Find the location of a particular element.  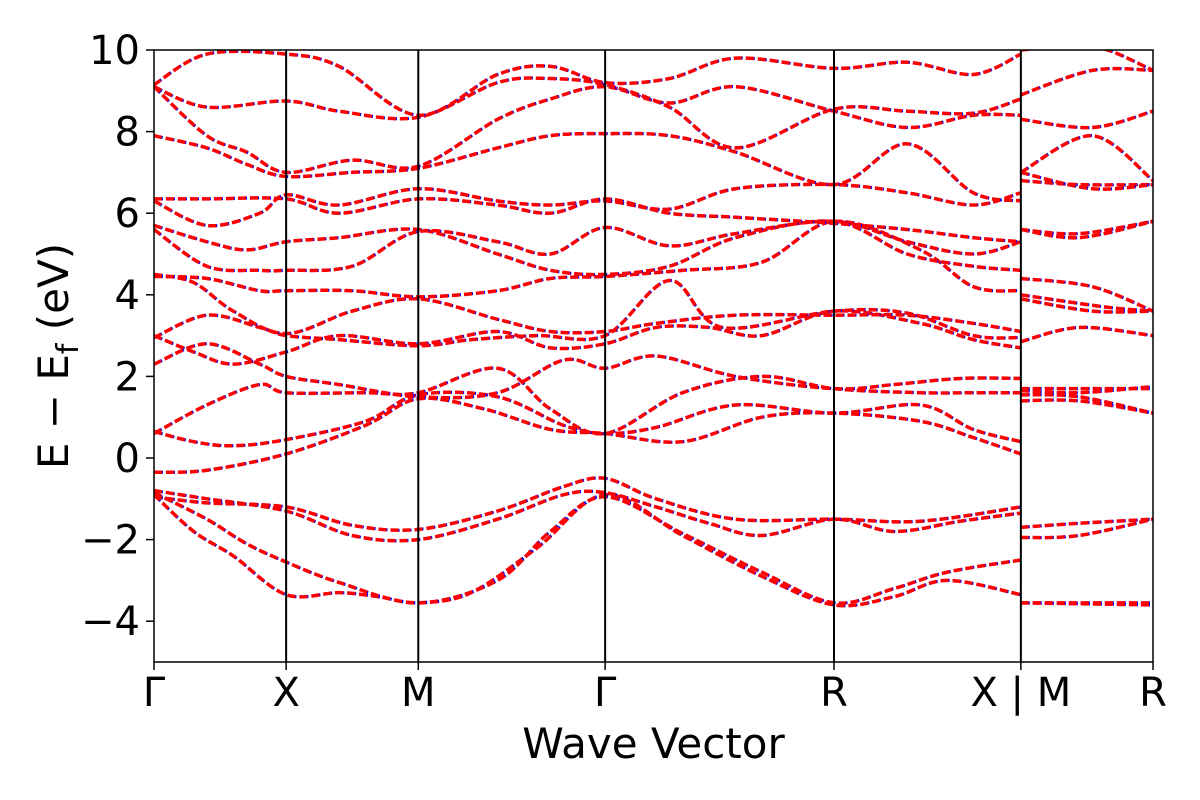

band-10-seg-1-red-dashed is located at coordinates (1086, 303).